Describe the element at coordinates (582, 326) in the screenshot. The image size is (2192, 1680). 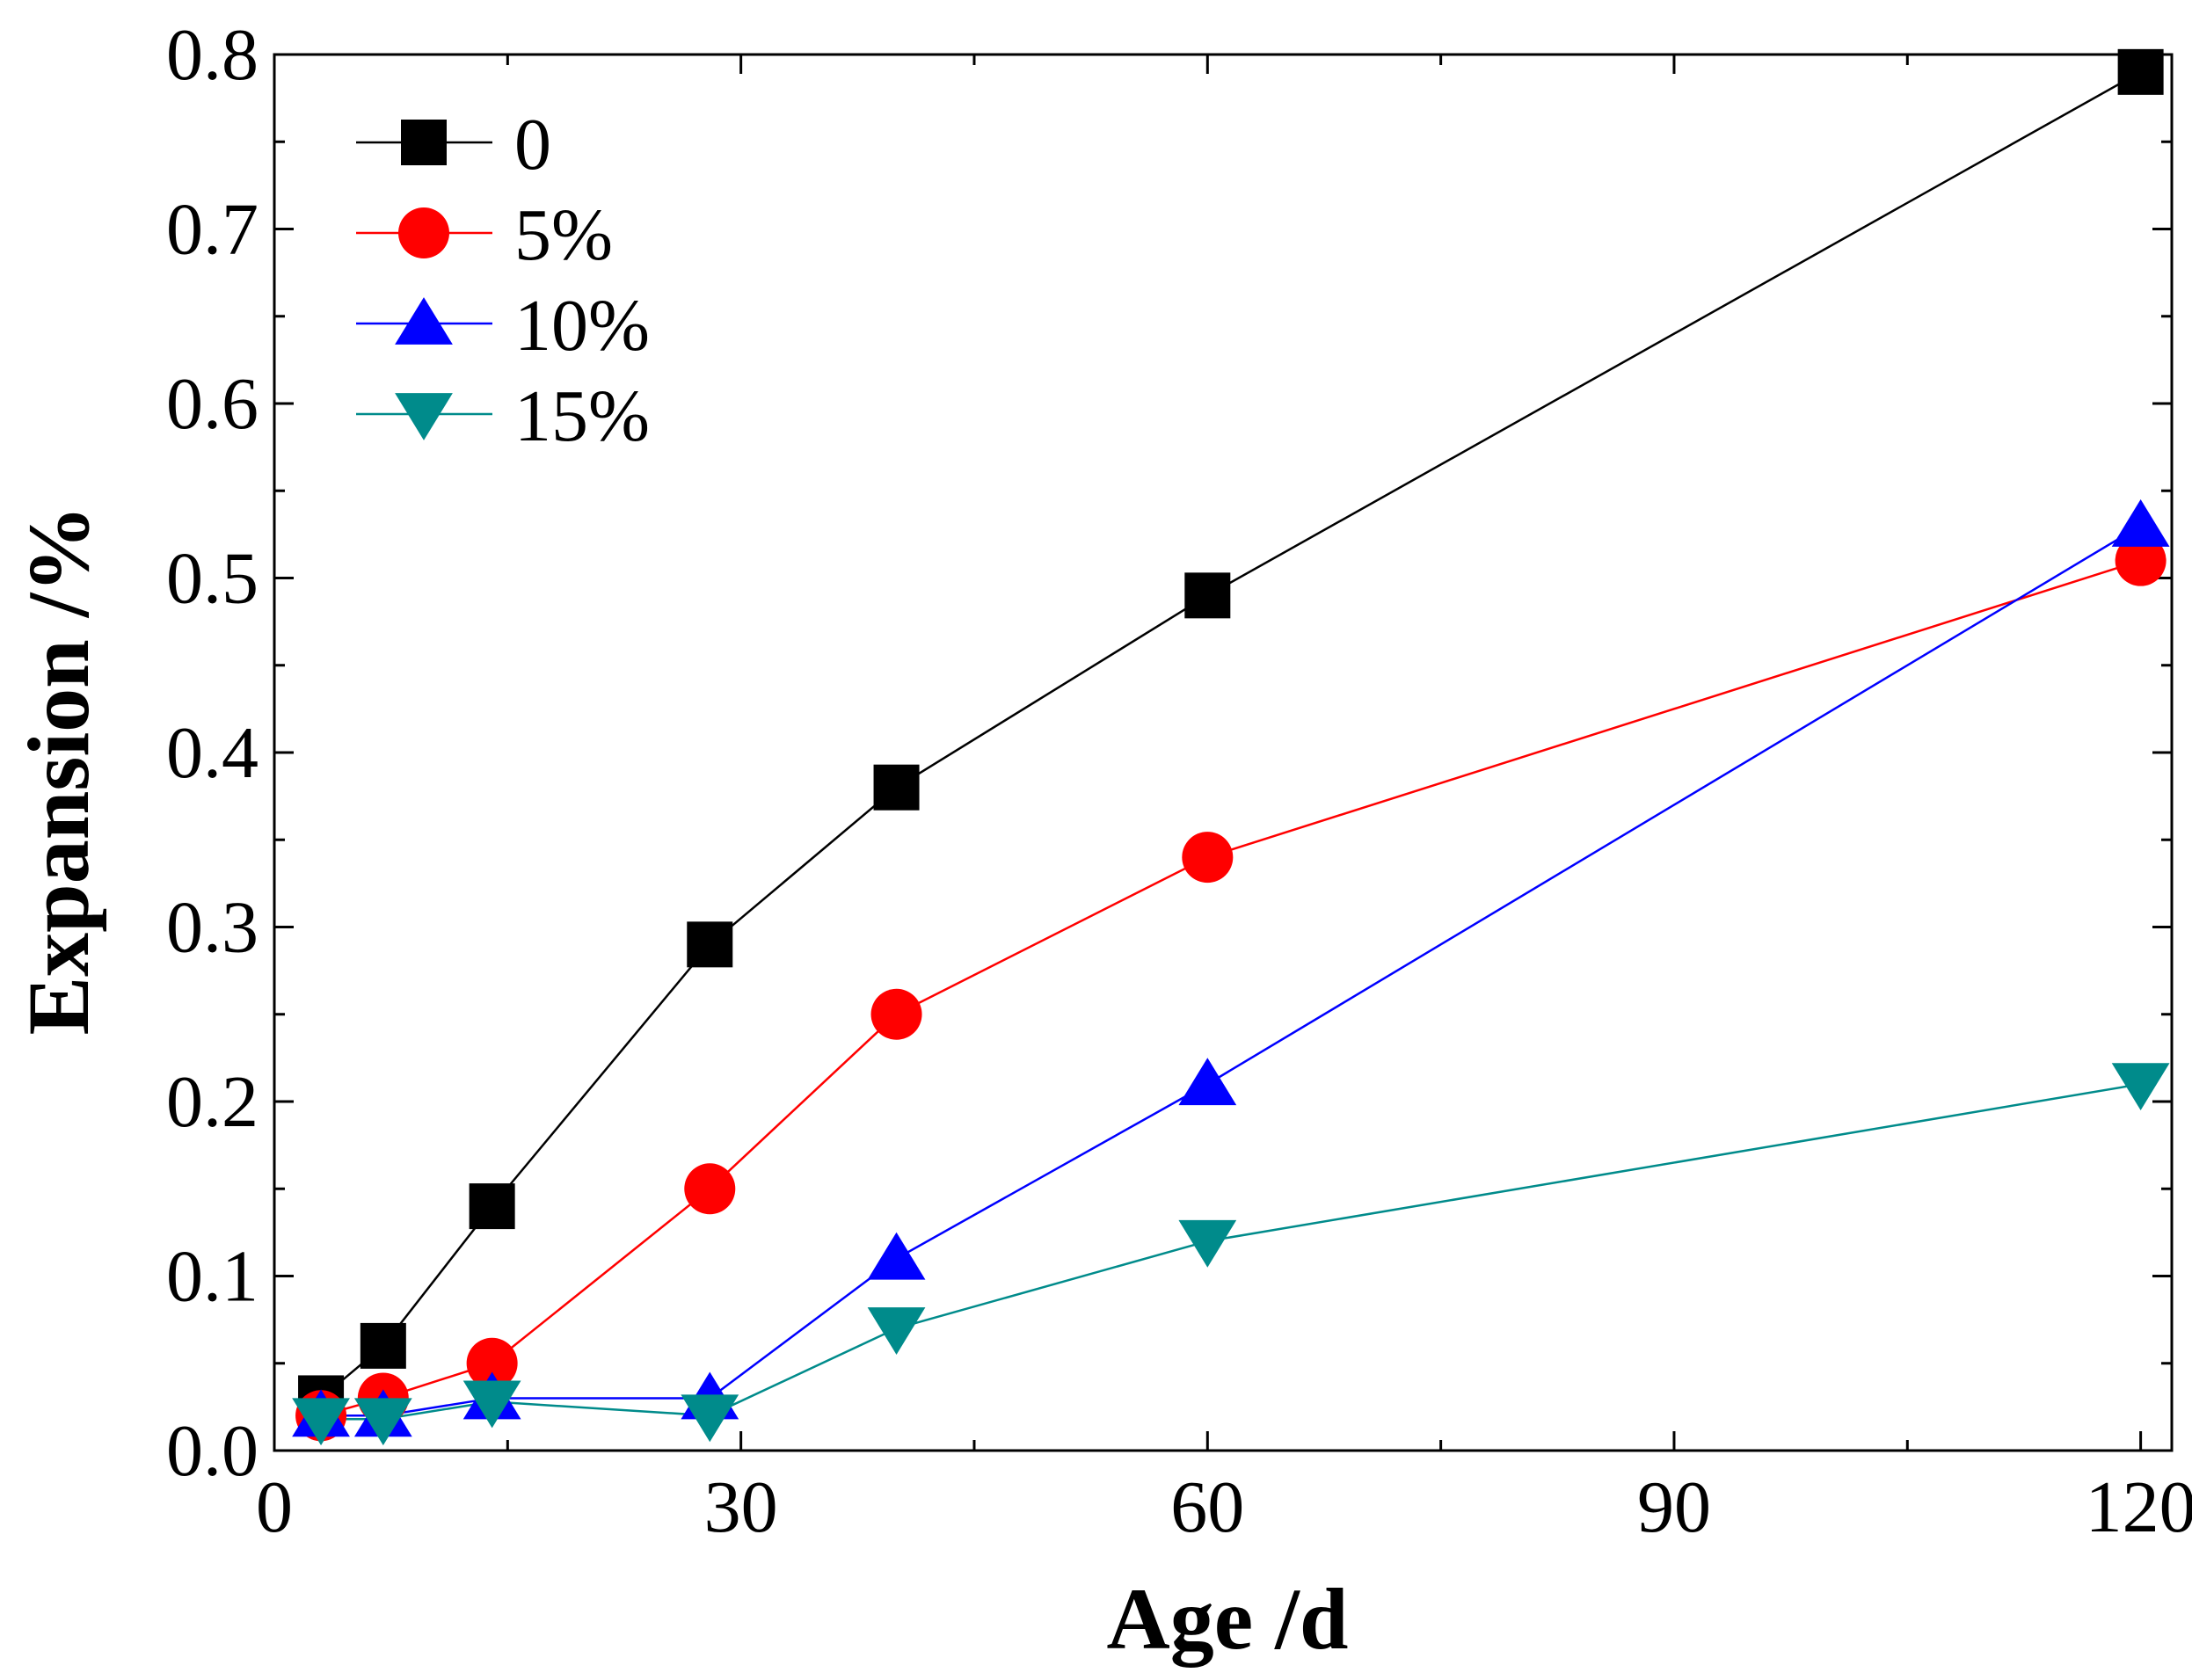
I see `legend-label-2: 10%` at that location.